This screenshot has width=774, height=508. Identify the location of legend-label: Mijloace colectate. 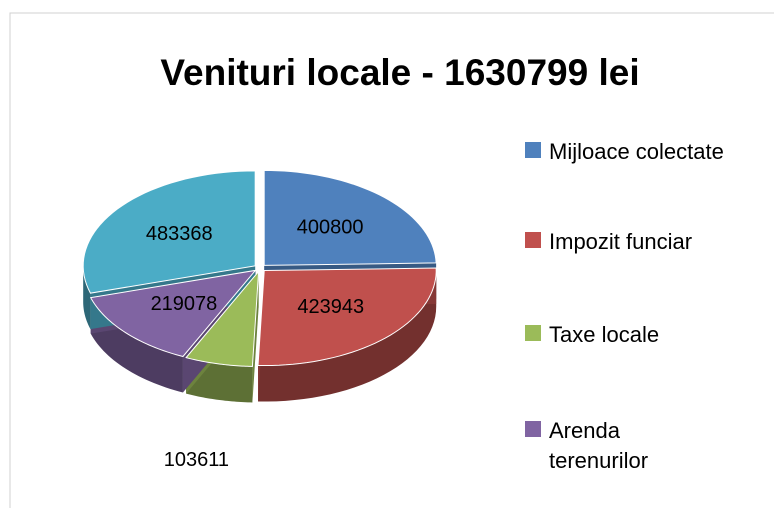
(636, 151).